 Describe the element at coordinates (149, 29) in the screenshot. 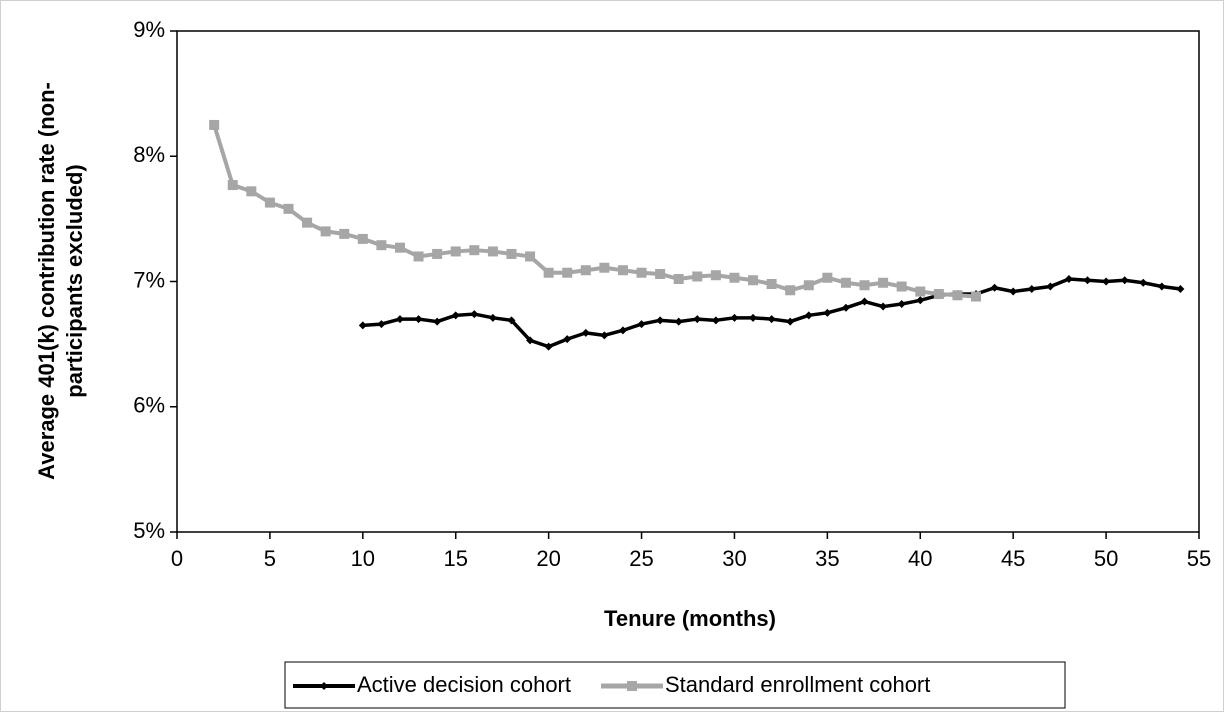

I see `y-tick-label: 9%` at that location.